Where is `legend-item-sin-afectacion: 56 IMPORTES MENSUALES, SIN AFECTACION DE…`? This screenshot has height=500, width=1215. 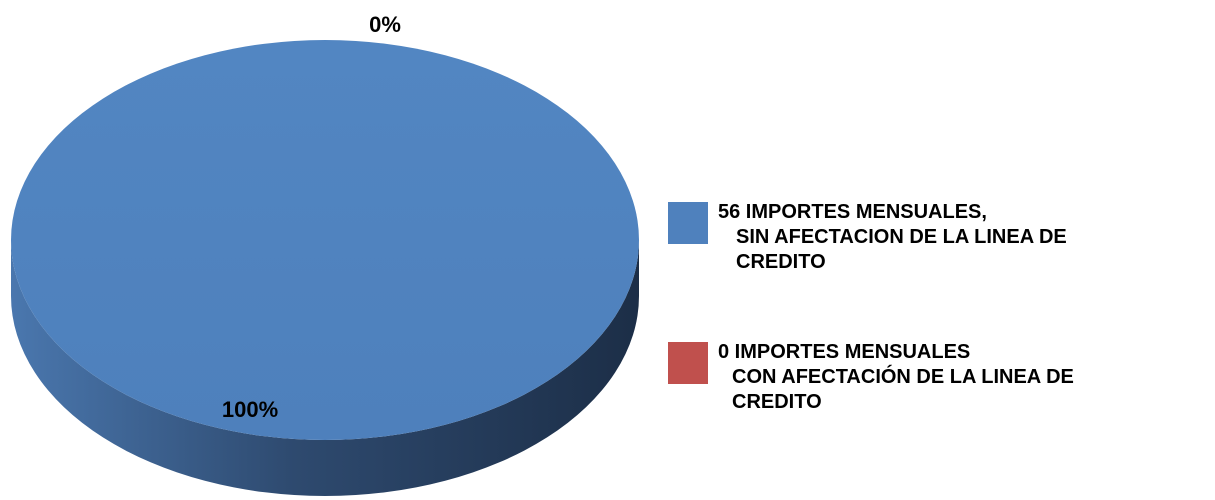
legend-item-sin-afectacion: 56 IMPORTES MENSUALES, SIN AFECTACION DE… is located at coordinates (936, 237).